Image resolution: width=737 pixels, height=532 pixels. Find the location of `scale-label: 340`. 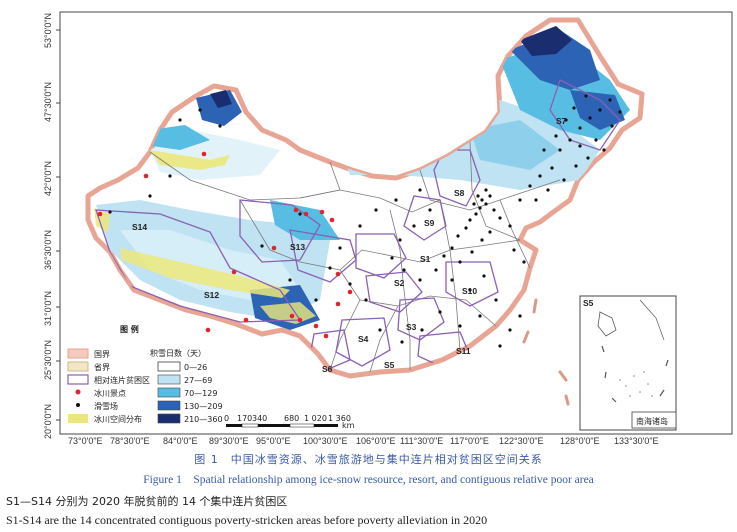

scale-label: 340 is located at coordinates (259, 418).